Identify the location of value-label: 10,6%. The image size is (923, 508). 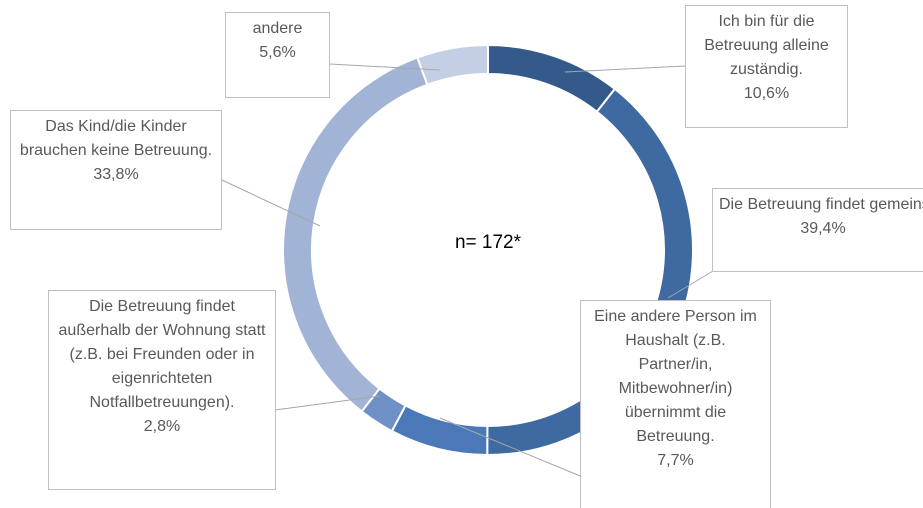
(766, 93).